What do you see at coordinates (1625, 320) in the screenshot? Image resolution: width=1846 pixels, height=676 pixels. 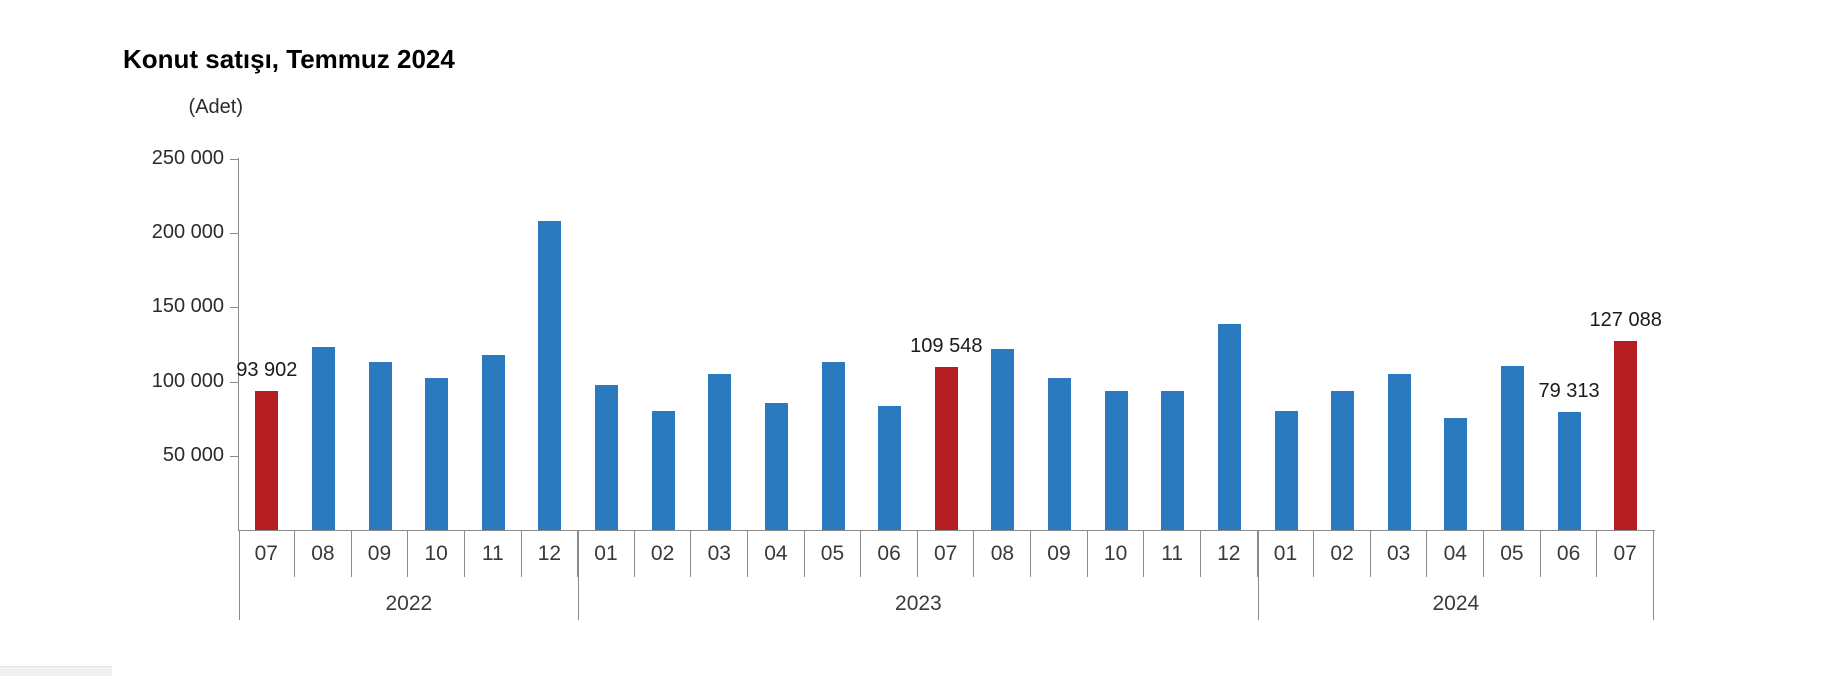 I see `bar-value-label-2024-07: 127 088` at bounding box center [1625, 320].